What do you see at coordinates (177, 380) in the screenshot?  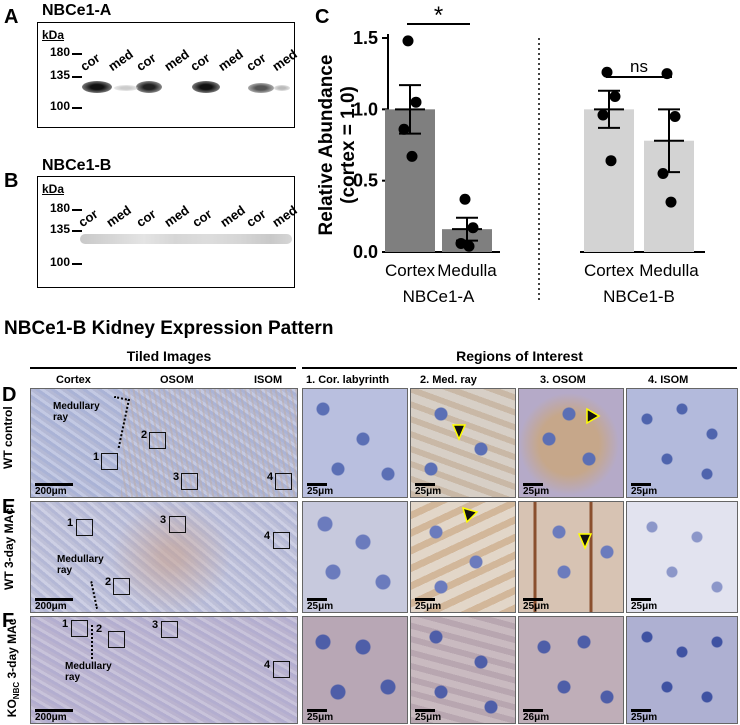 I see `subheader-osom: OSOM` at bounding box center [177, 380].